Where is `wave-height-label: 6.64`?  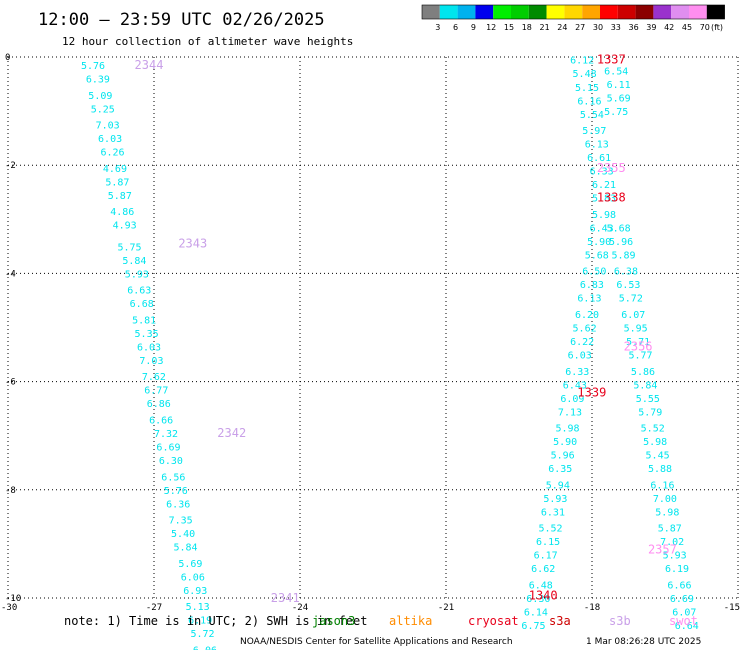 wave-height-label: 6.64 is located at coordinates (687, 626).